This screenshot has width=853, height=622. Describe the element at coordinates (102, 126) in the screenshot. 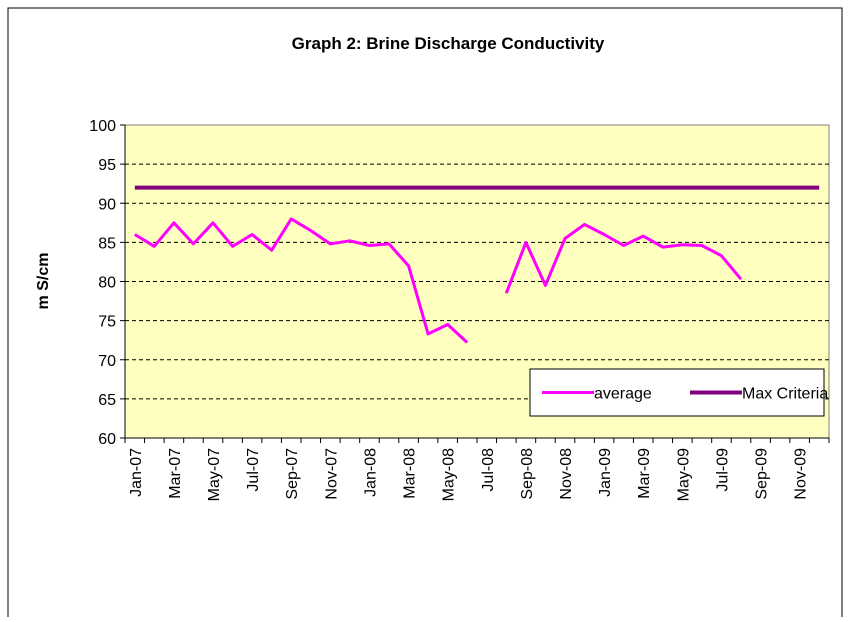

I see `y-tick-label: 100` at that location.